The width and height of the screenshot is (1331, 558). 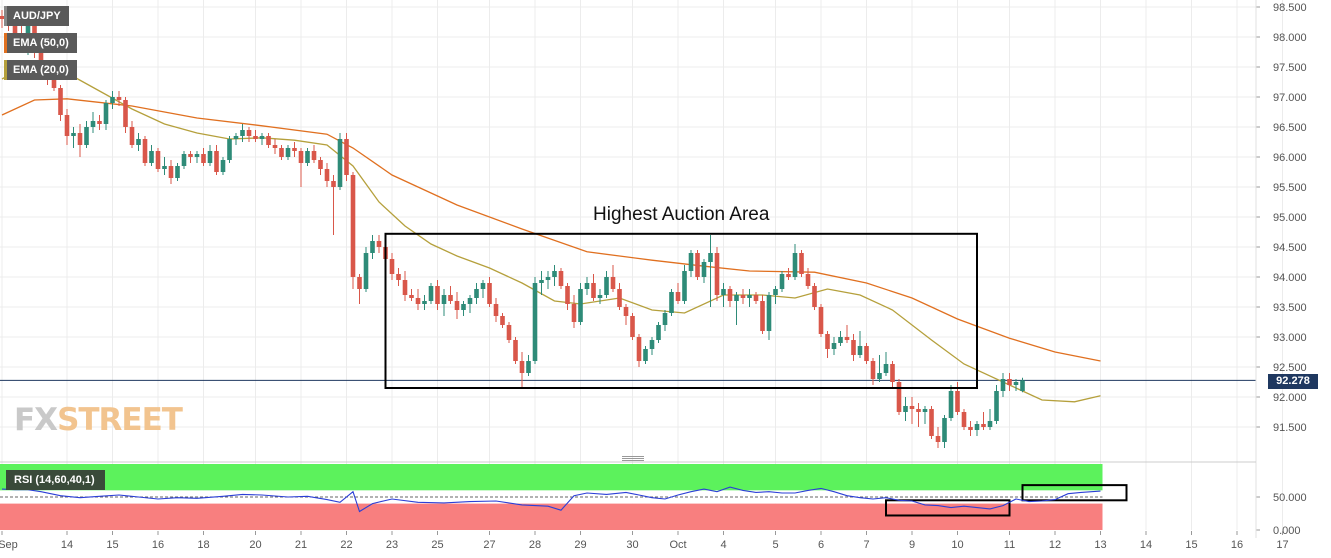 I want to click on time-tick-label: 25, so click(x=437, y=545).